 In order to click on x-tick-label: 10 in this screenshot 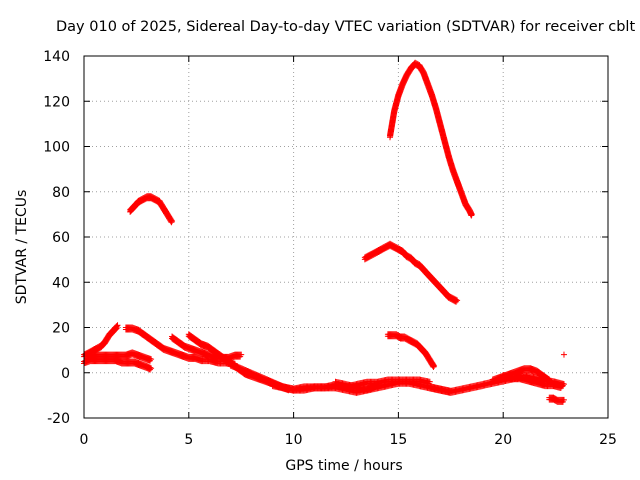, I will do `click(294, 440)`.